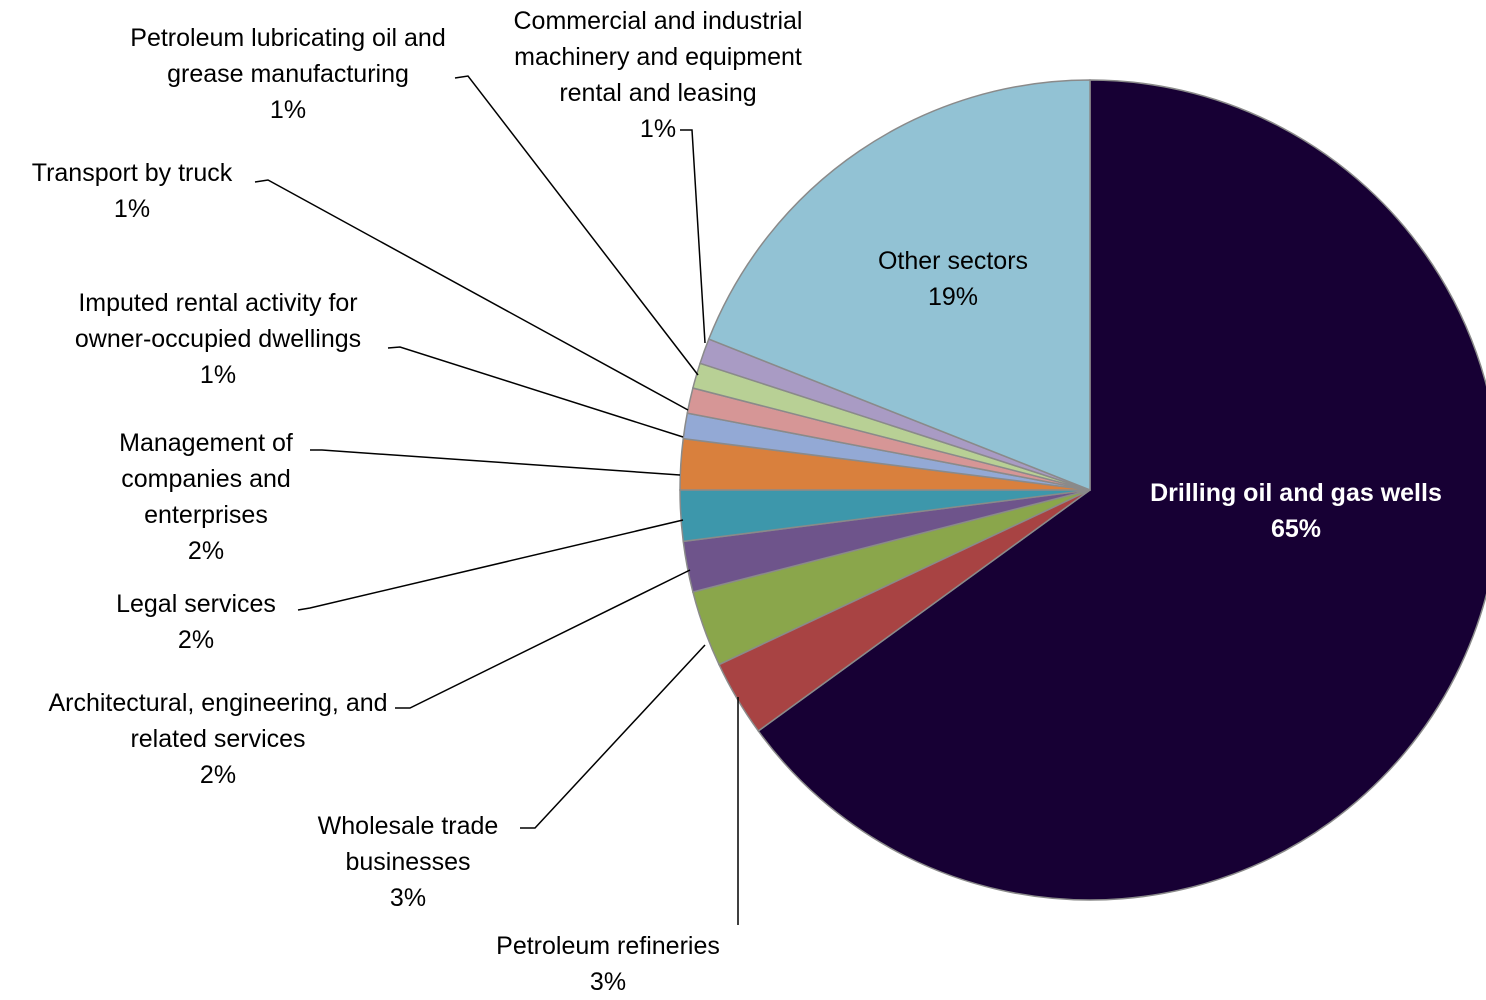 This screenshot has width=1486, height=1000. What do you see at coordinates (132, 173) in the screenshot?
I see `category-label: Transport by truck` at bounding box center [132, 173].